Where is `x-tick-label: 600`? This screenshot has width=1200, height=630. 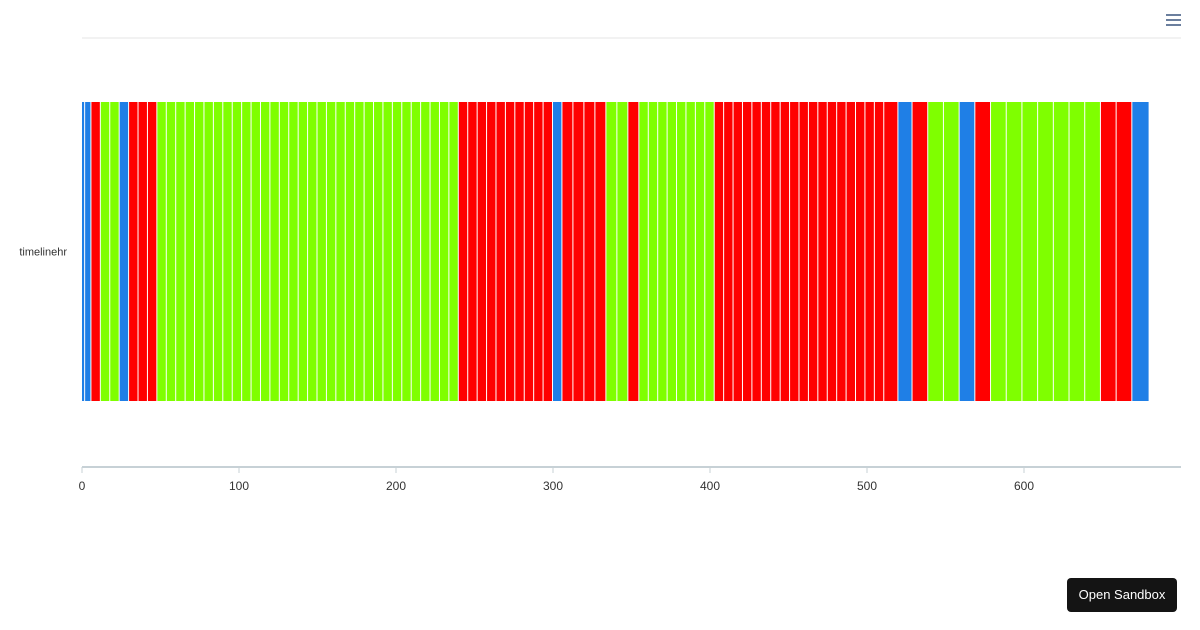
x-tick-label: 600 is located at coordinates (1024, 486).